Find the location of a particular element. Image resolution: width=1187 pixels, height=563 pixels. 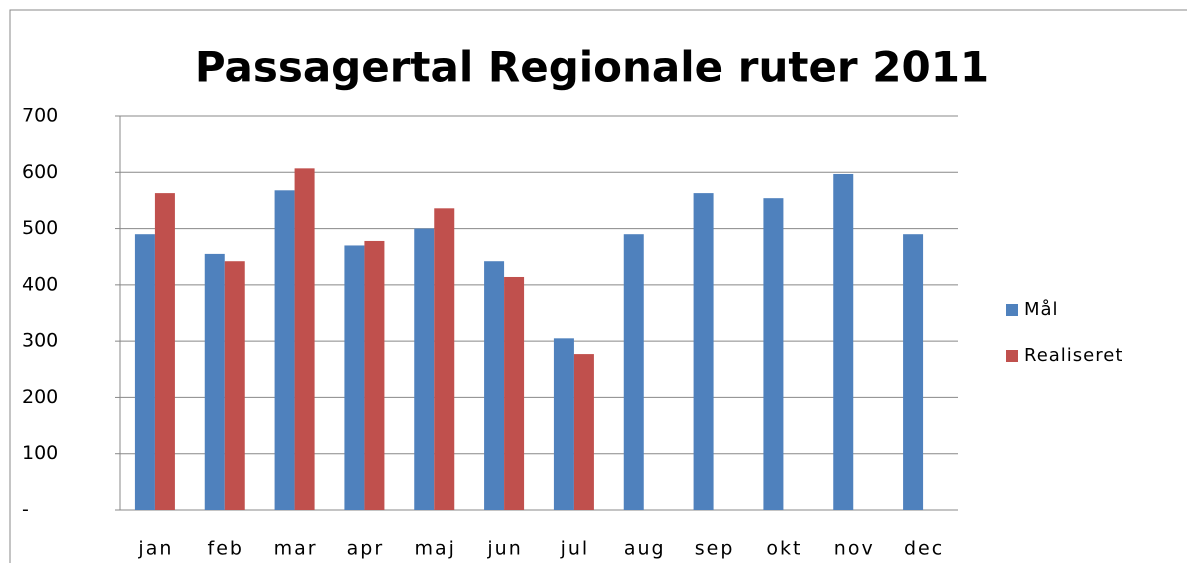

x-tick-label: jul is located at coordinates (575, 549).